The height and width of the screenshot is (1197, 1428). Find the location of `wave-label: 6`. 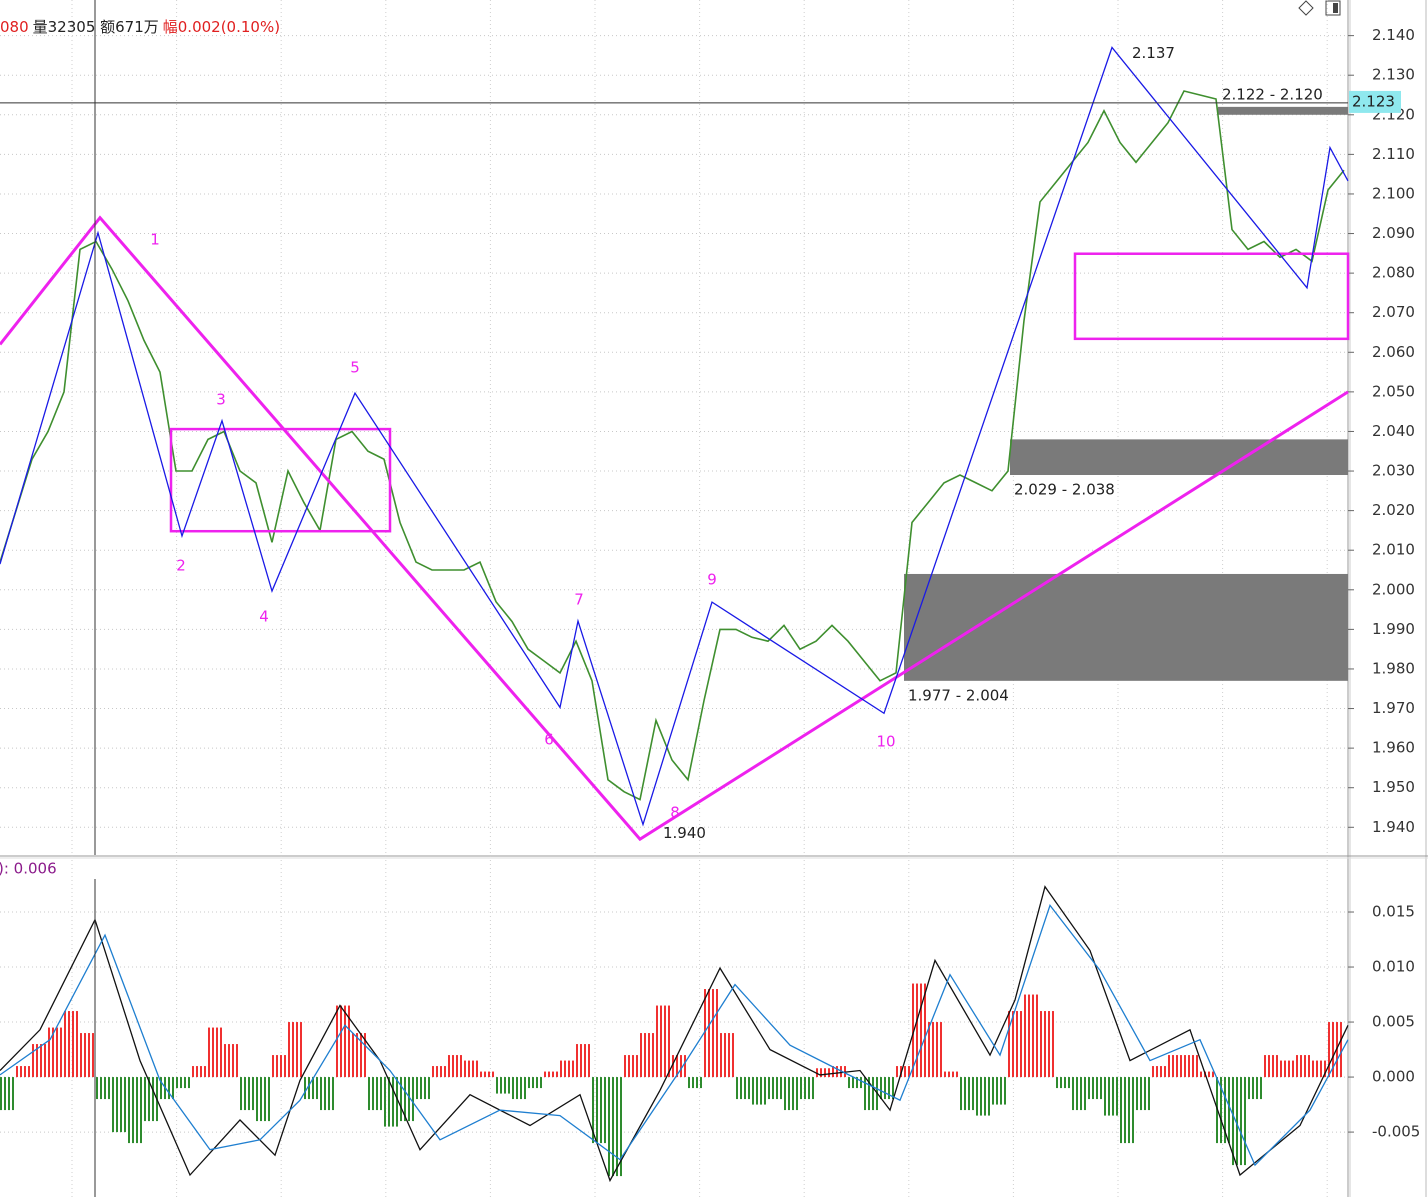

wave-label: 6 is located at coordinates (549, 740).